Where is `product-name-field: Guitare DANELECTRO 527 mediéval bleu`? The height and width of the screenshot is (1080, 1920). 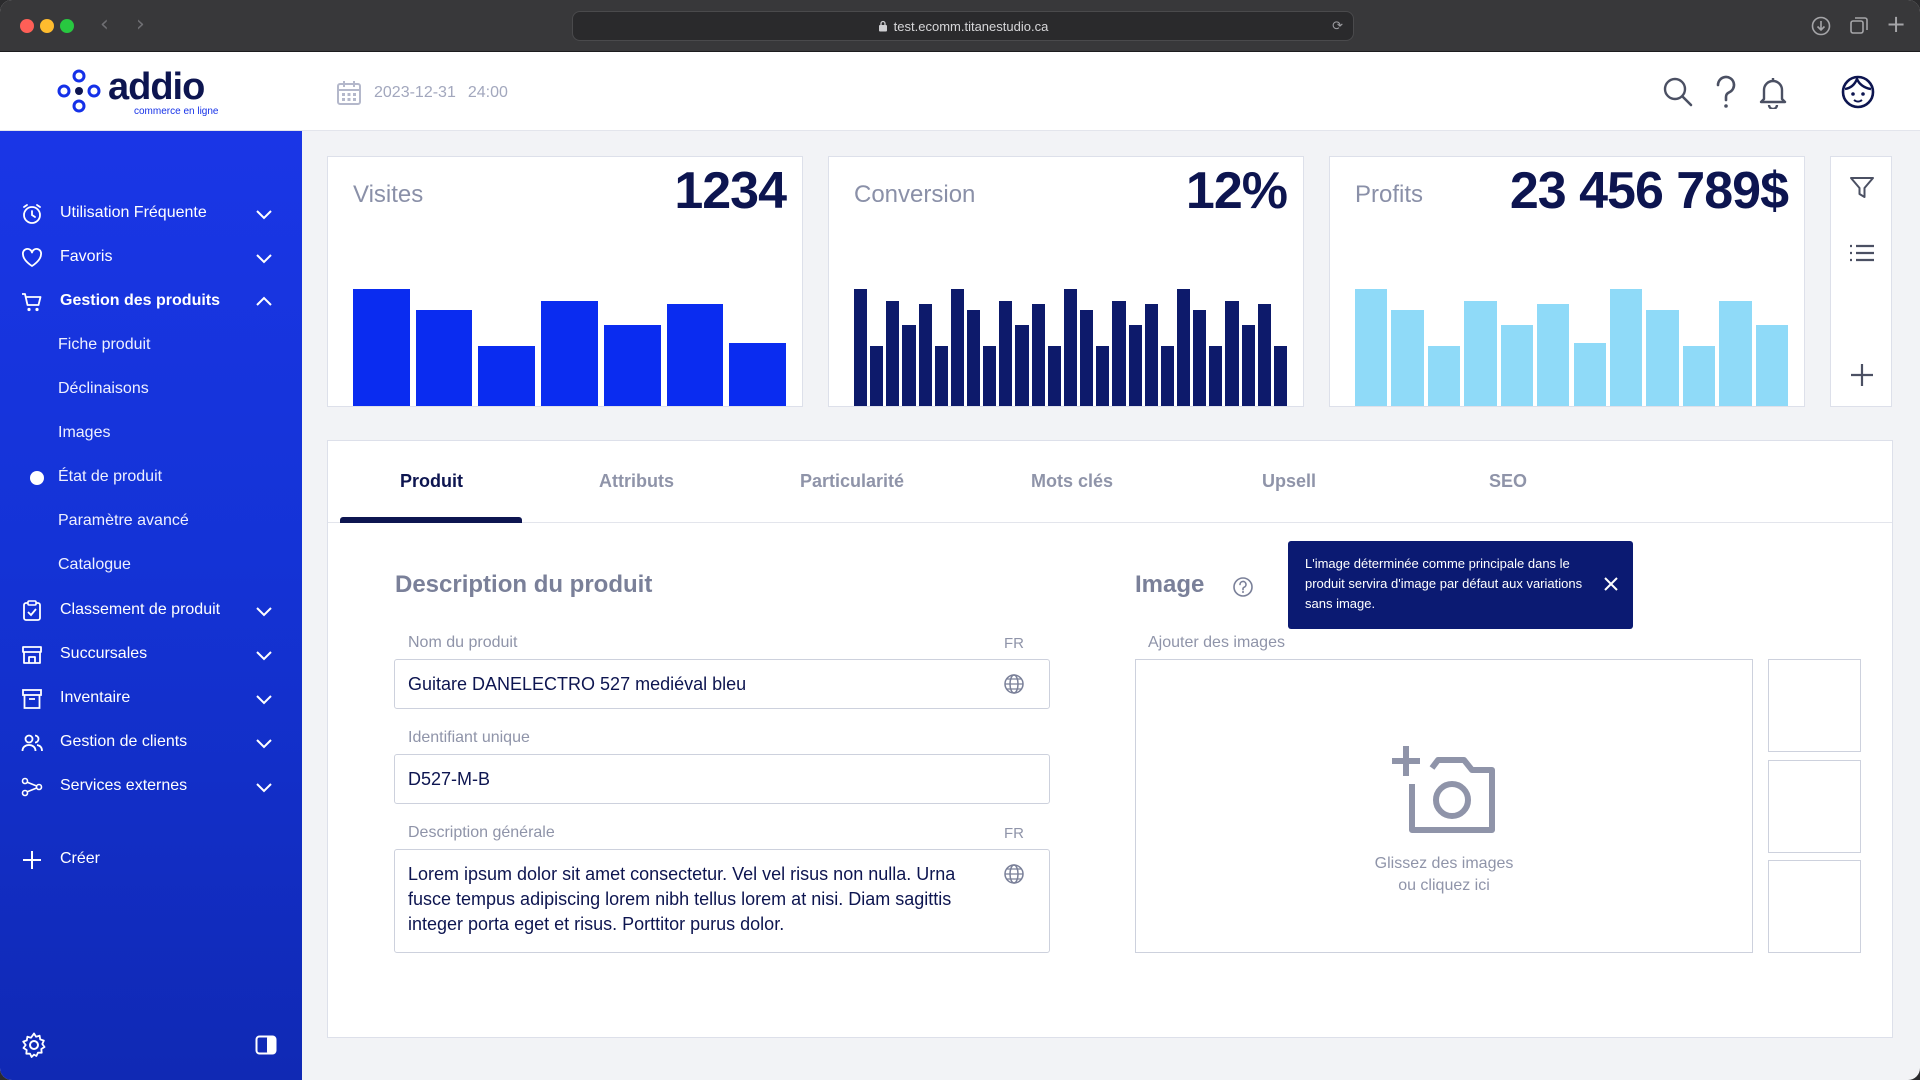
product-name-field: Guitare DANELECTRO 527 mediéval bleu is located at coordinates (722, 684).